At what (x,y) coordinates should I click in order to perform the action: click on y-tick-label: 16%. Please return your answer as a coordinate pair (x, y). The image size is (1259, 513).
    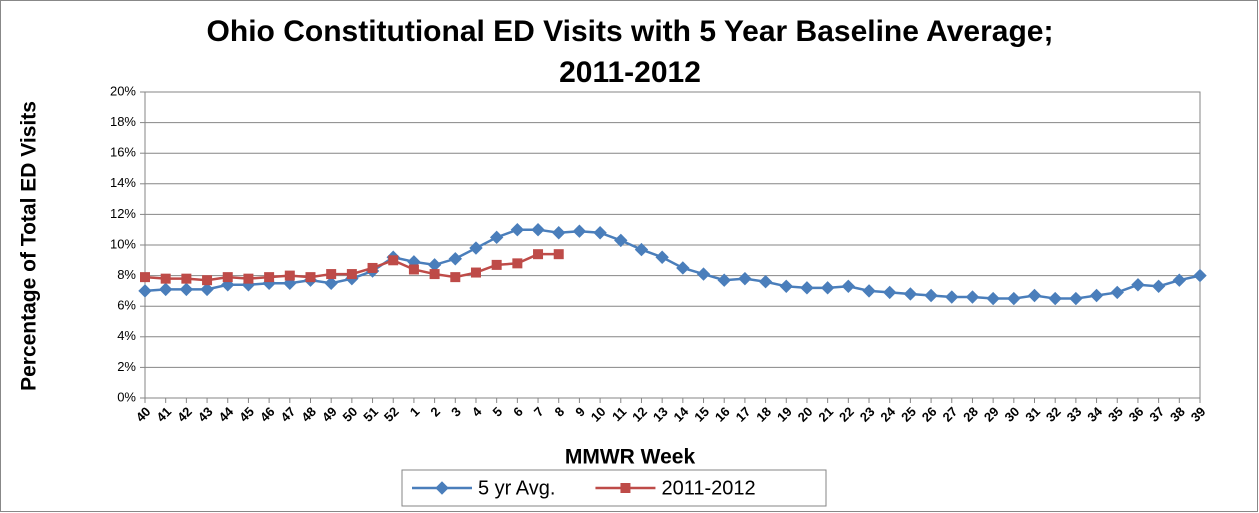
    Looking at the image, I should click on (123, 152).